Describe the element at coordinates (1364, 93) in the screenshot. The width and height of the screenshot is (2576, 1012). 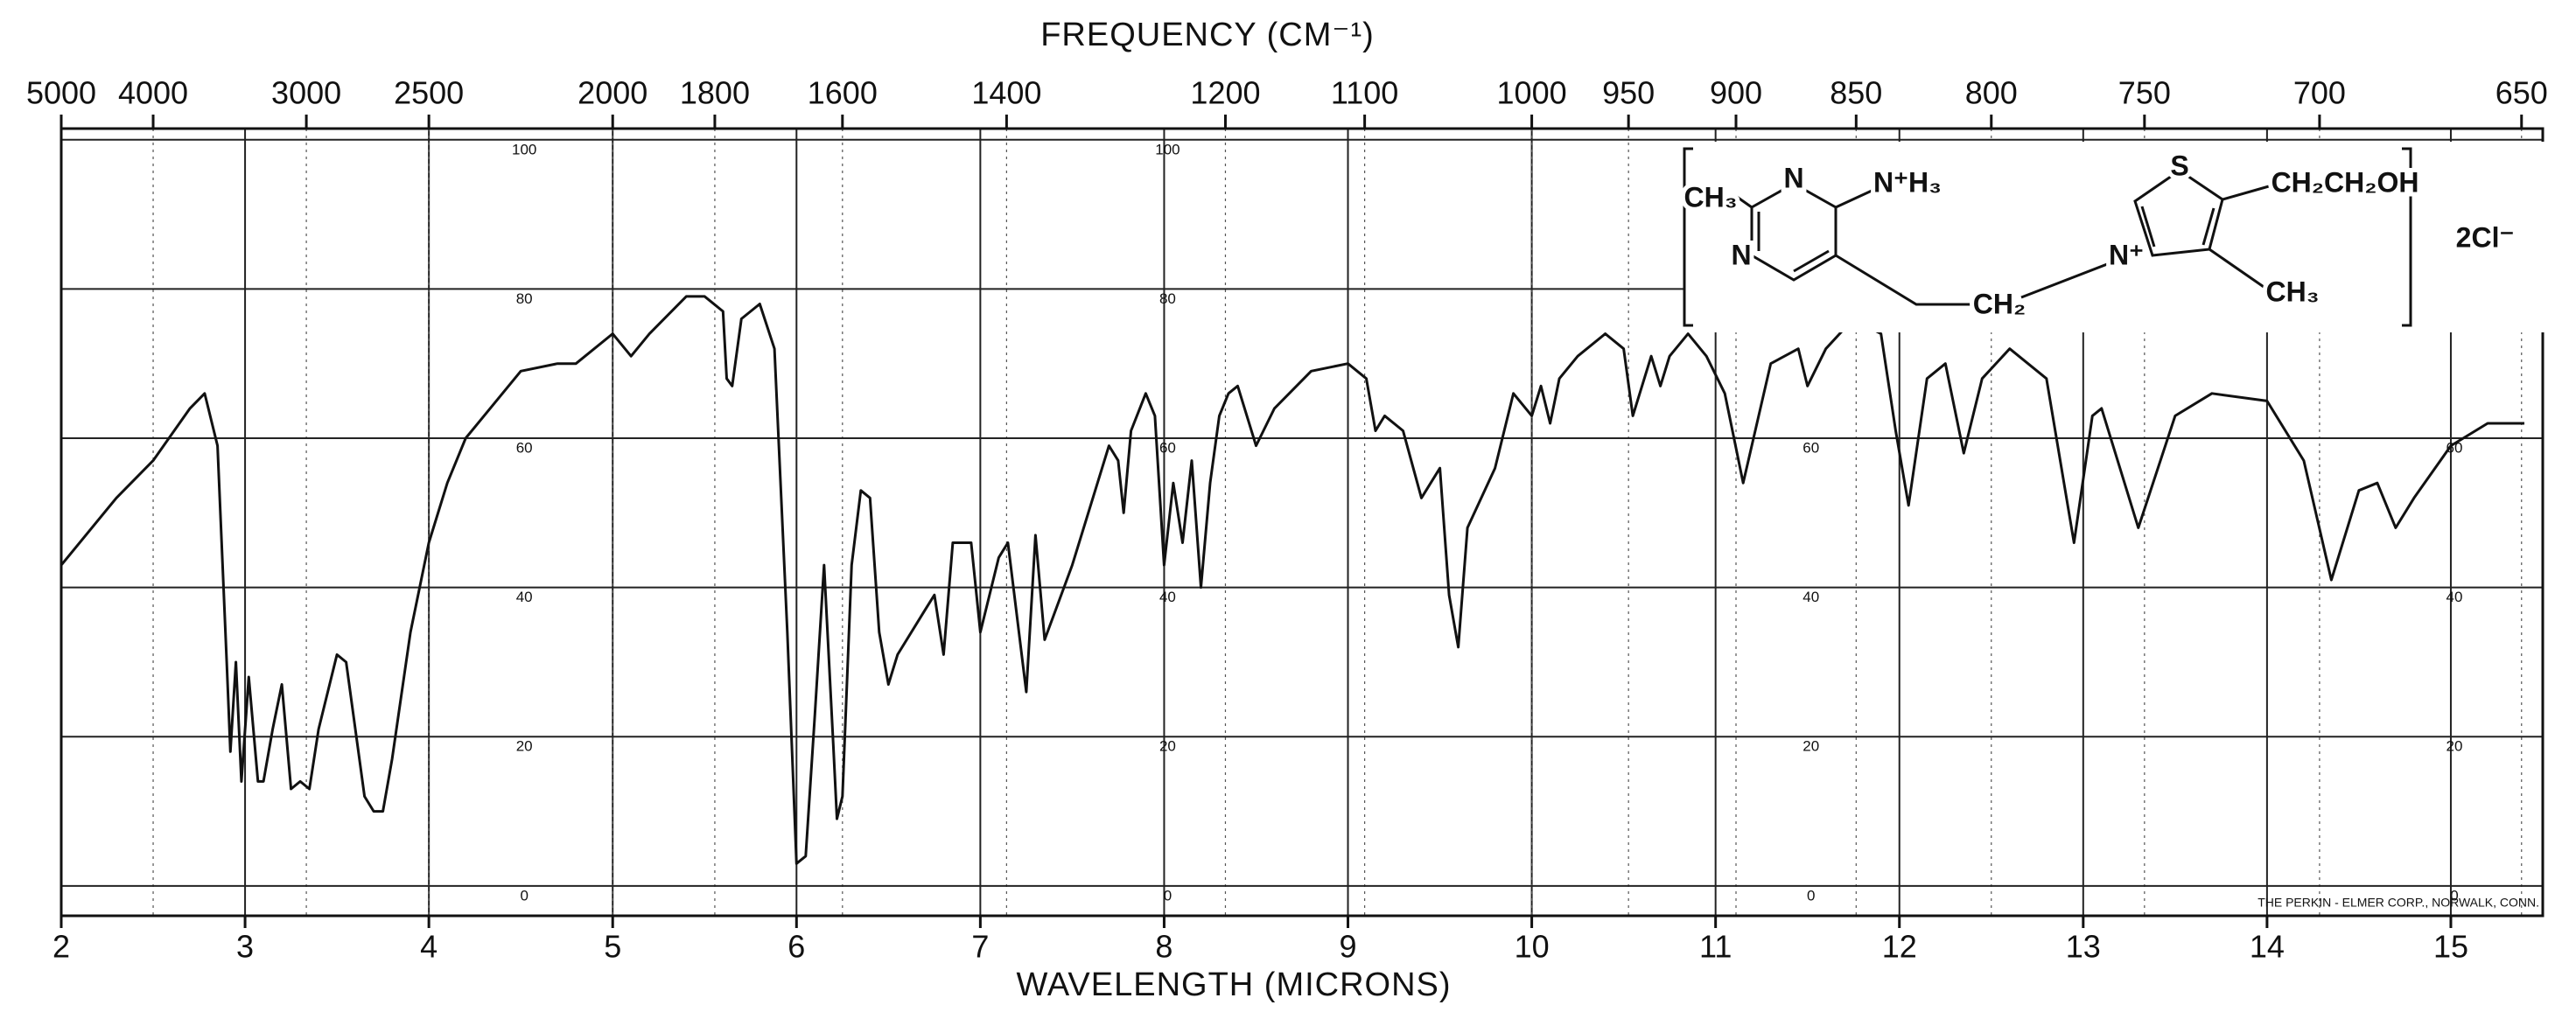
I see `x2-tick-label: 1100` at that location.